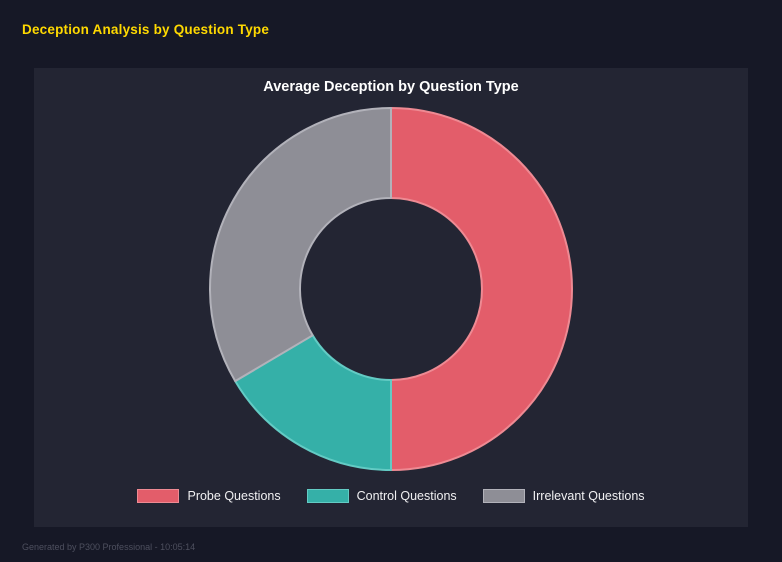  Describe the element at coordinates (234, 496) in the screenshot. I see `legend-label-probe: Probe Questions` at that location.